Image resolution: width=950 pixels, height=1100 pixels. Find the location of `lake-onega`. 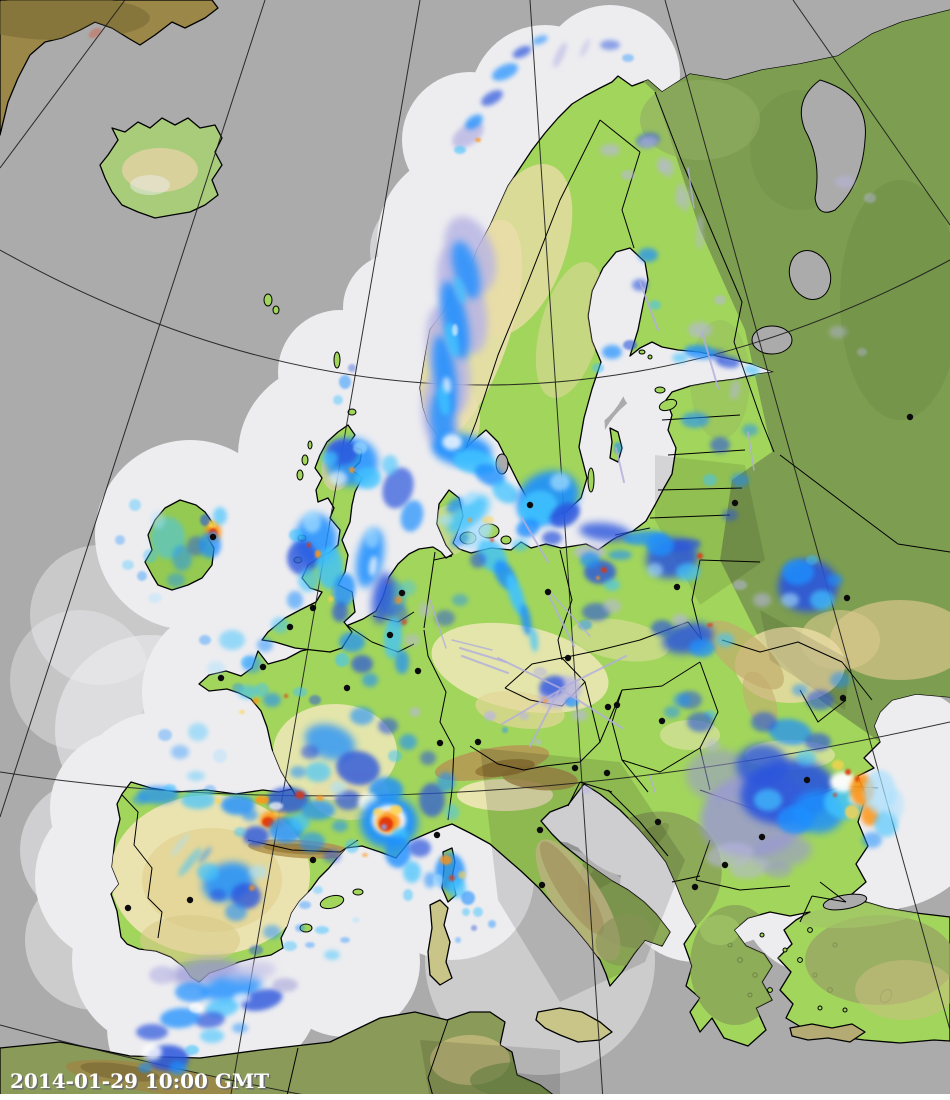

lake-onega is located at coordinates (810, 275).